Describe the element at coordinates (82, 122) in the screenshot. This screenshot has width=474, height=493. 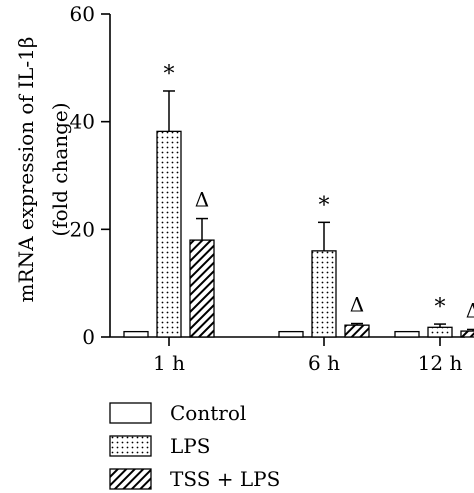
I see `y-tick-label: 40` at that location.